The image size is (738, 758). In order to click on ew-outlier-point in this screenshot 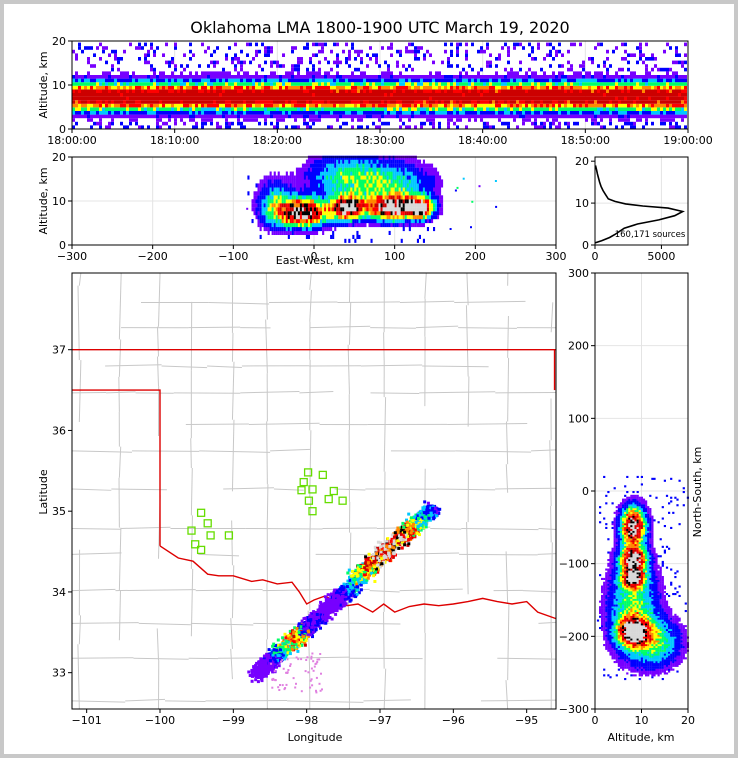, I will do `click(247, 208)`.